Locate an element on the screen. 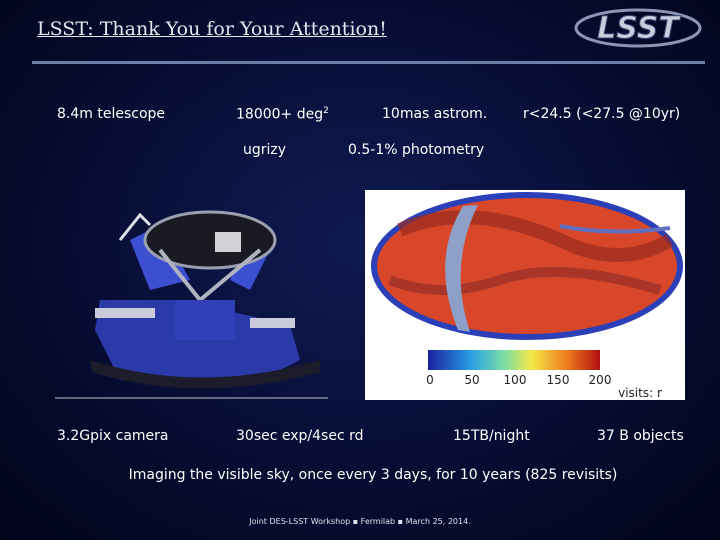  colorbar-tick: 50 is located at coordinates (471, 380).